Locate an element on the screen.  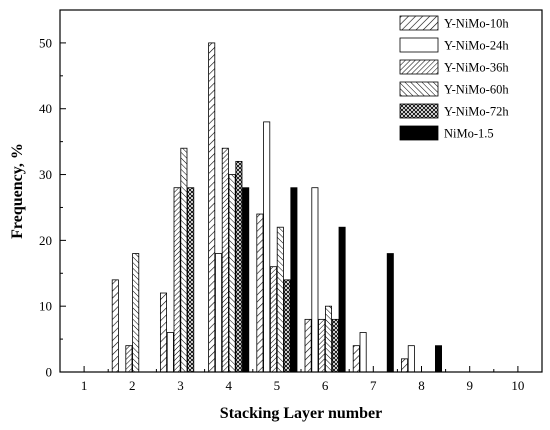
y-tick-label: 30 is located at coordinates (45, 174).